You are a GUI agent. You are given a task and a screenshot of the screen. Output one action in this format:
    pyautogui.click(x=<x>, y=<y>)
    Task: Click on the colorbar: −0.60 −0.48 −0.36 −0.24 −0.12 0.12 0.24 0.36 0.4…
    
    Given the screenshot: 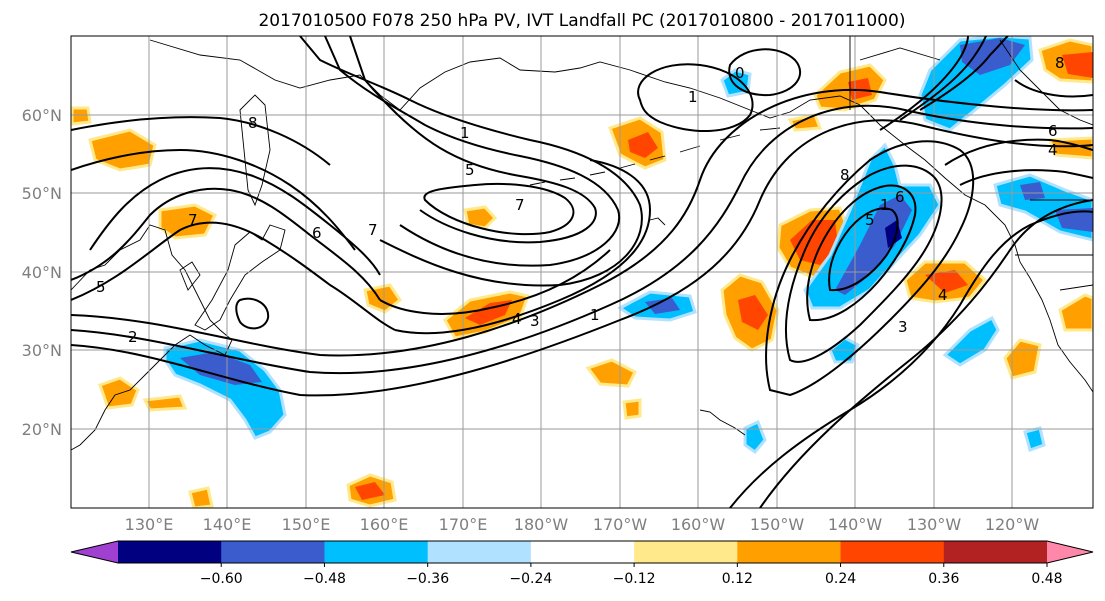 What is the action you would take?
    pyautogui.click(x=582, y=563)
    